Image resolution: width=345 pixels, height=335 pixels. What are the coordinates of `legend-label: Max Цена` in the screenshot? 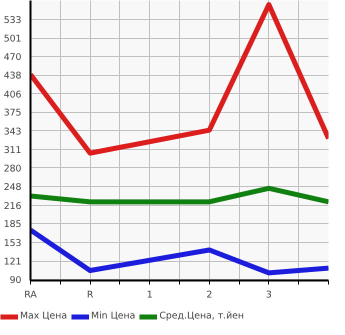 It's located at (44, 316).